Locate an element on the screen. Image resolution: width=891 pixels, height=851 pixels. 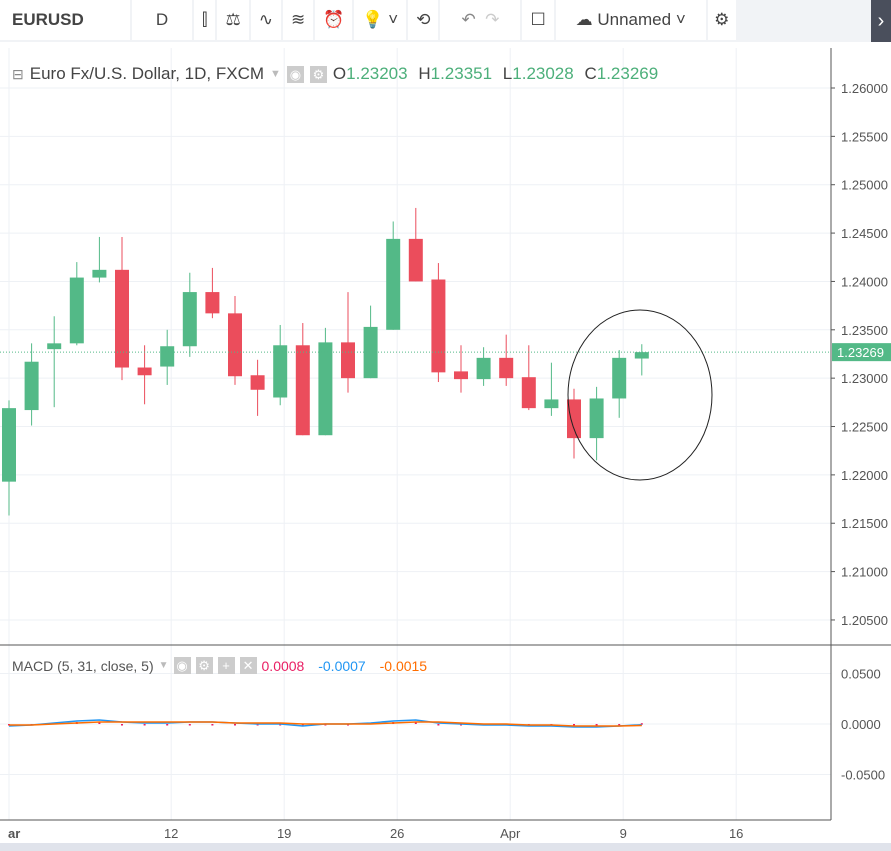
time-tick-label: 26 is located at coordinates (397, 833).